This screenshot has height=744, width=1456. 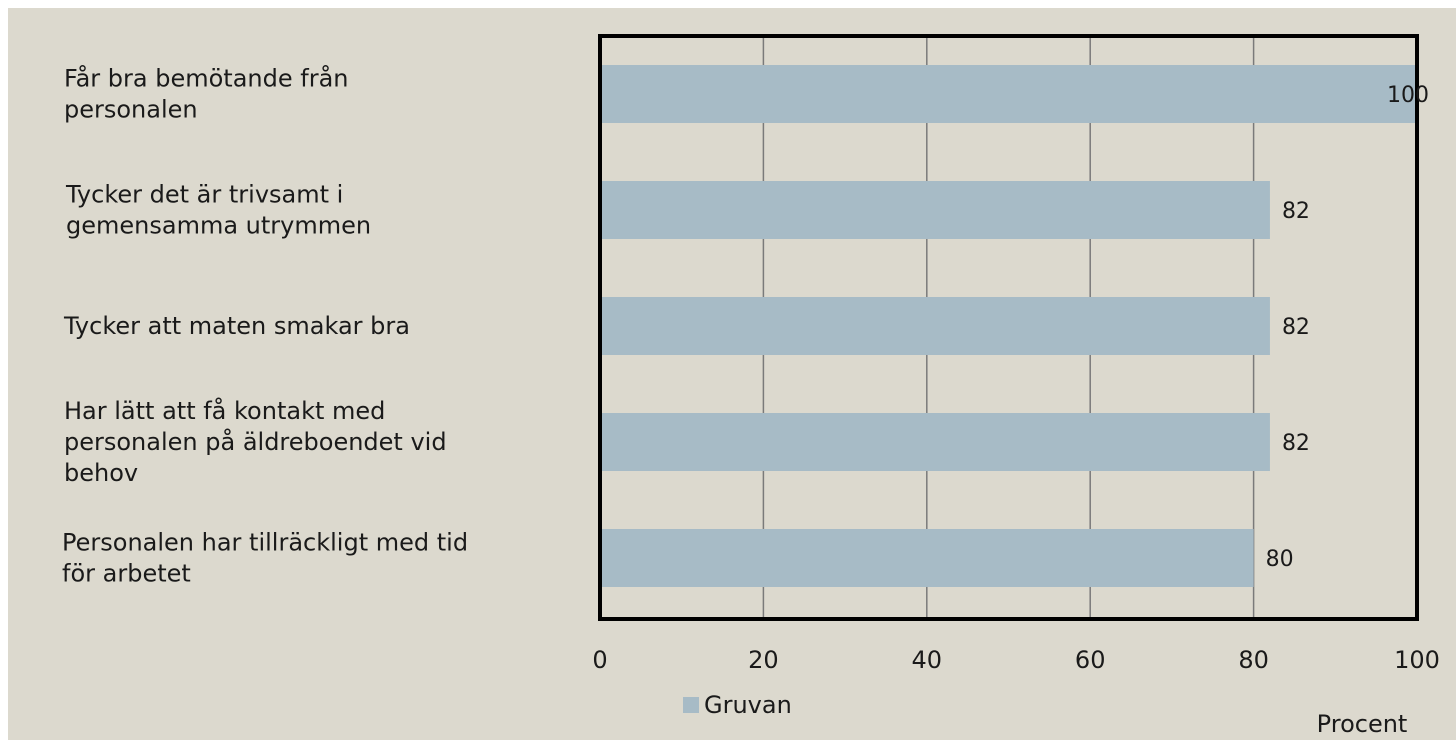 I want to click on data-label-3: 82, so click(x=1296, y=443).